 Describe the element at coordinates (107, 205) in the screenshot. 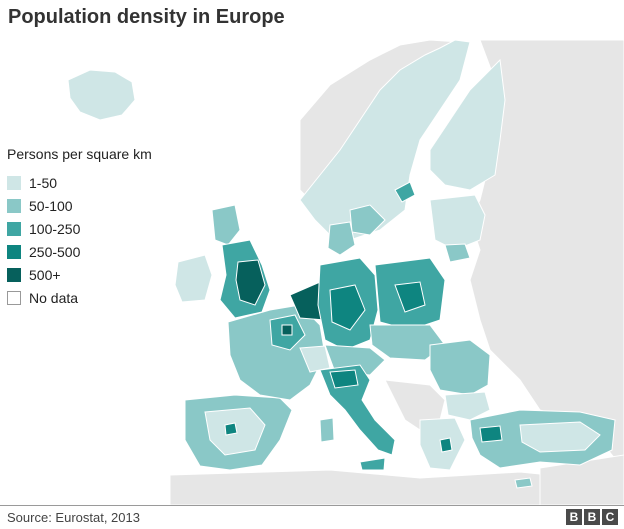

I see `legend-item: 50-100` at that location.